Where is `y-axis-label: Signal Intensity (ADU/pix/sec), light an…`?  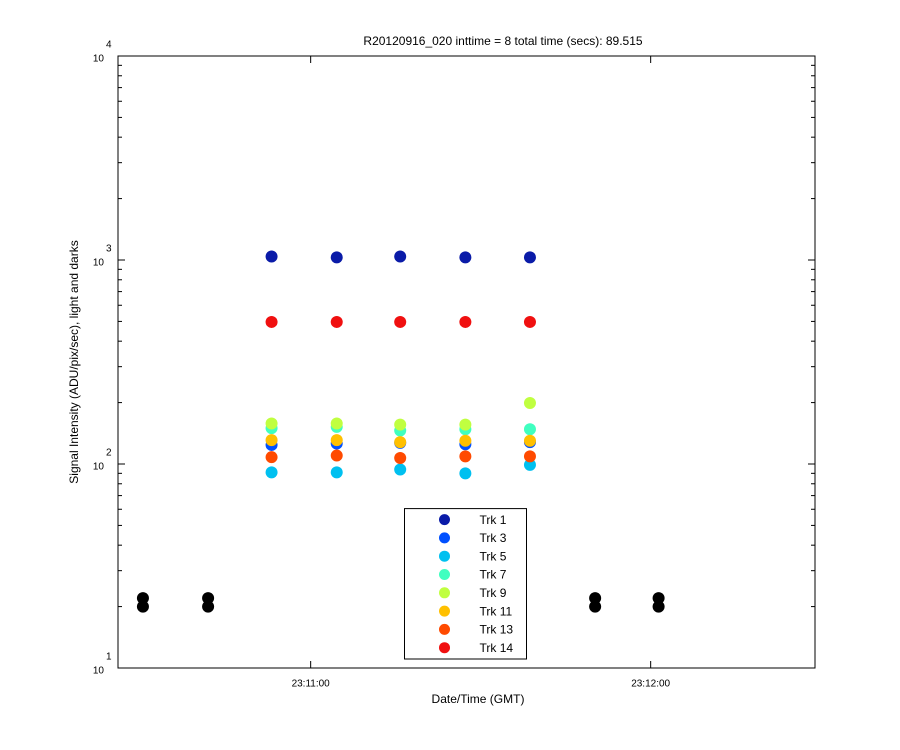 y-axis-label: Signal Intensity (ADU/pix/sec), light an… is located at coordinates (74, 361).